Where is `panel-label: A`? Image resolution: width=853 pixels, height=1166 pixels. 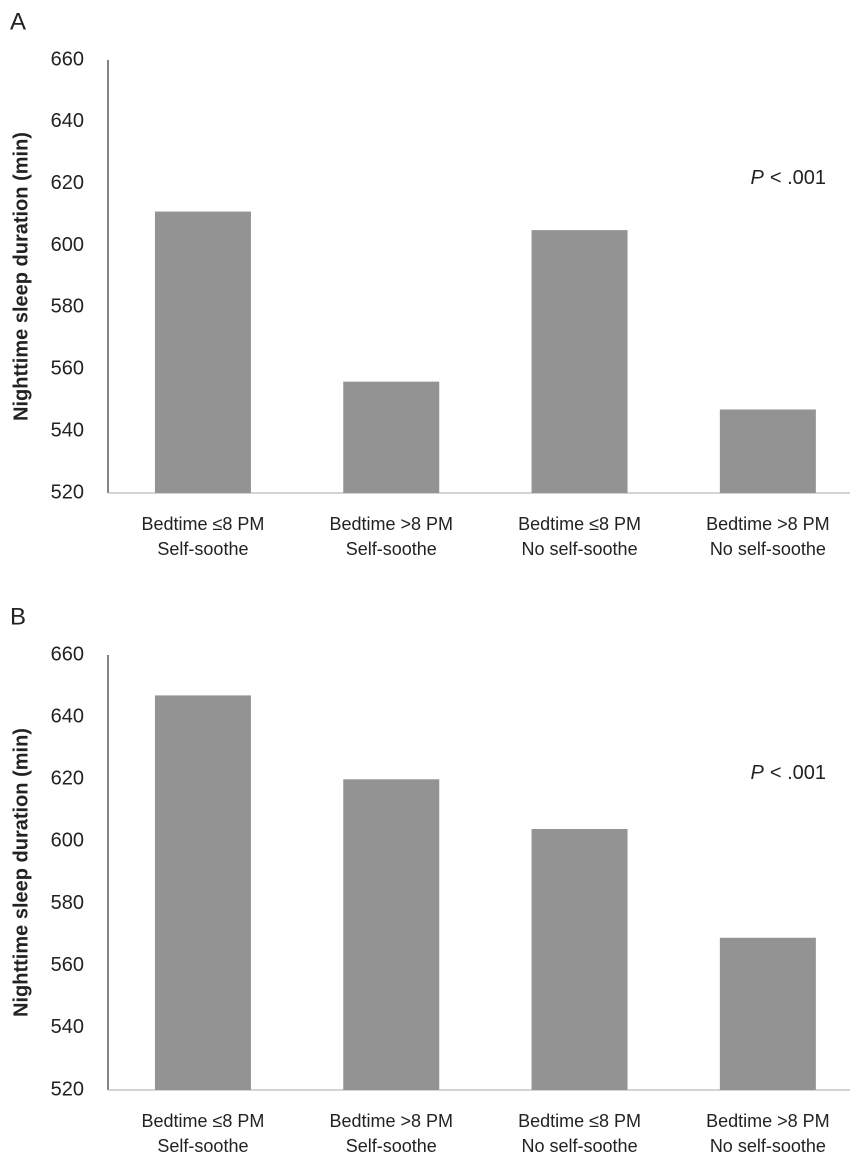
panel-label: A is located at coordinates (18, 21).